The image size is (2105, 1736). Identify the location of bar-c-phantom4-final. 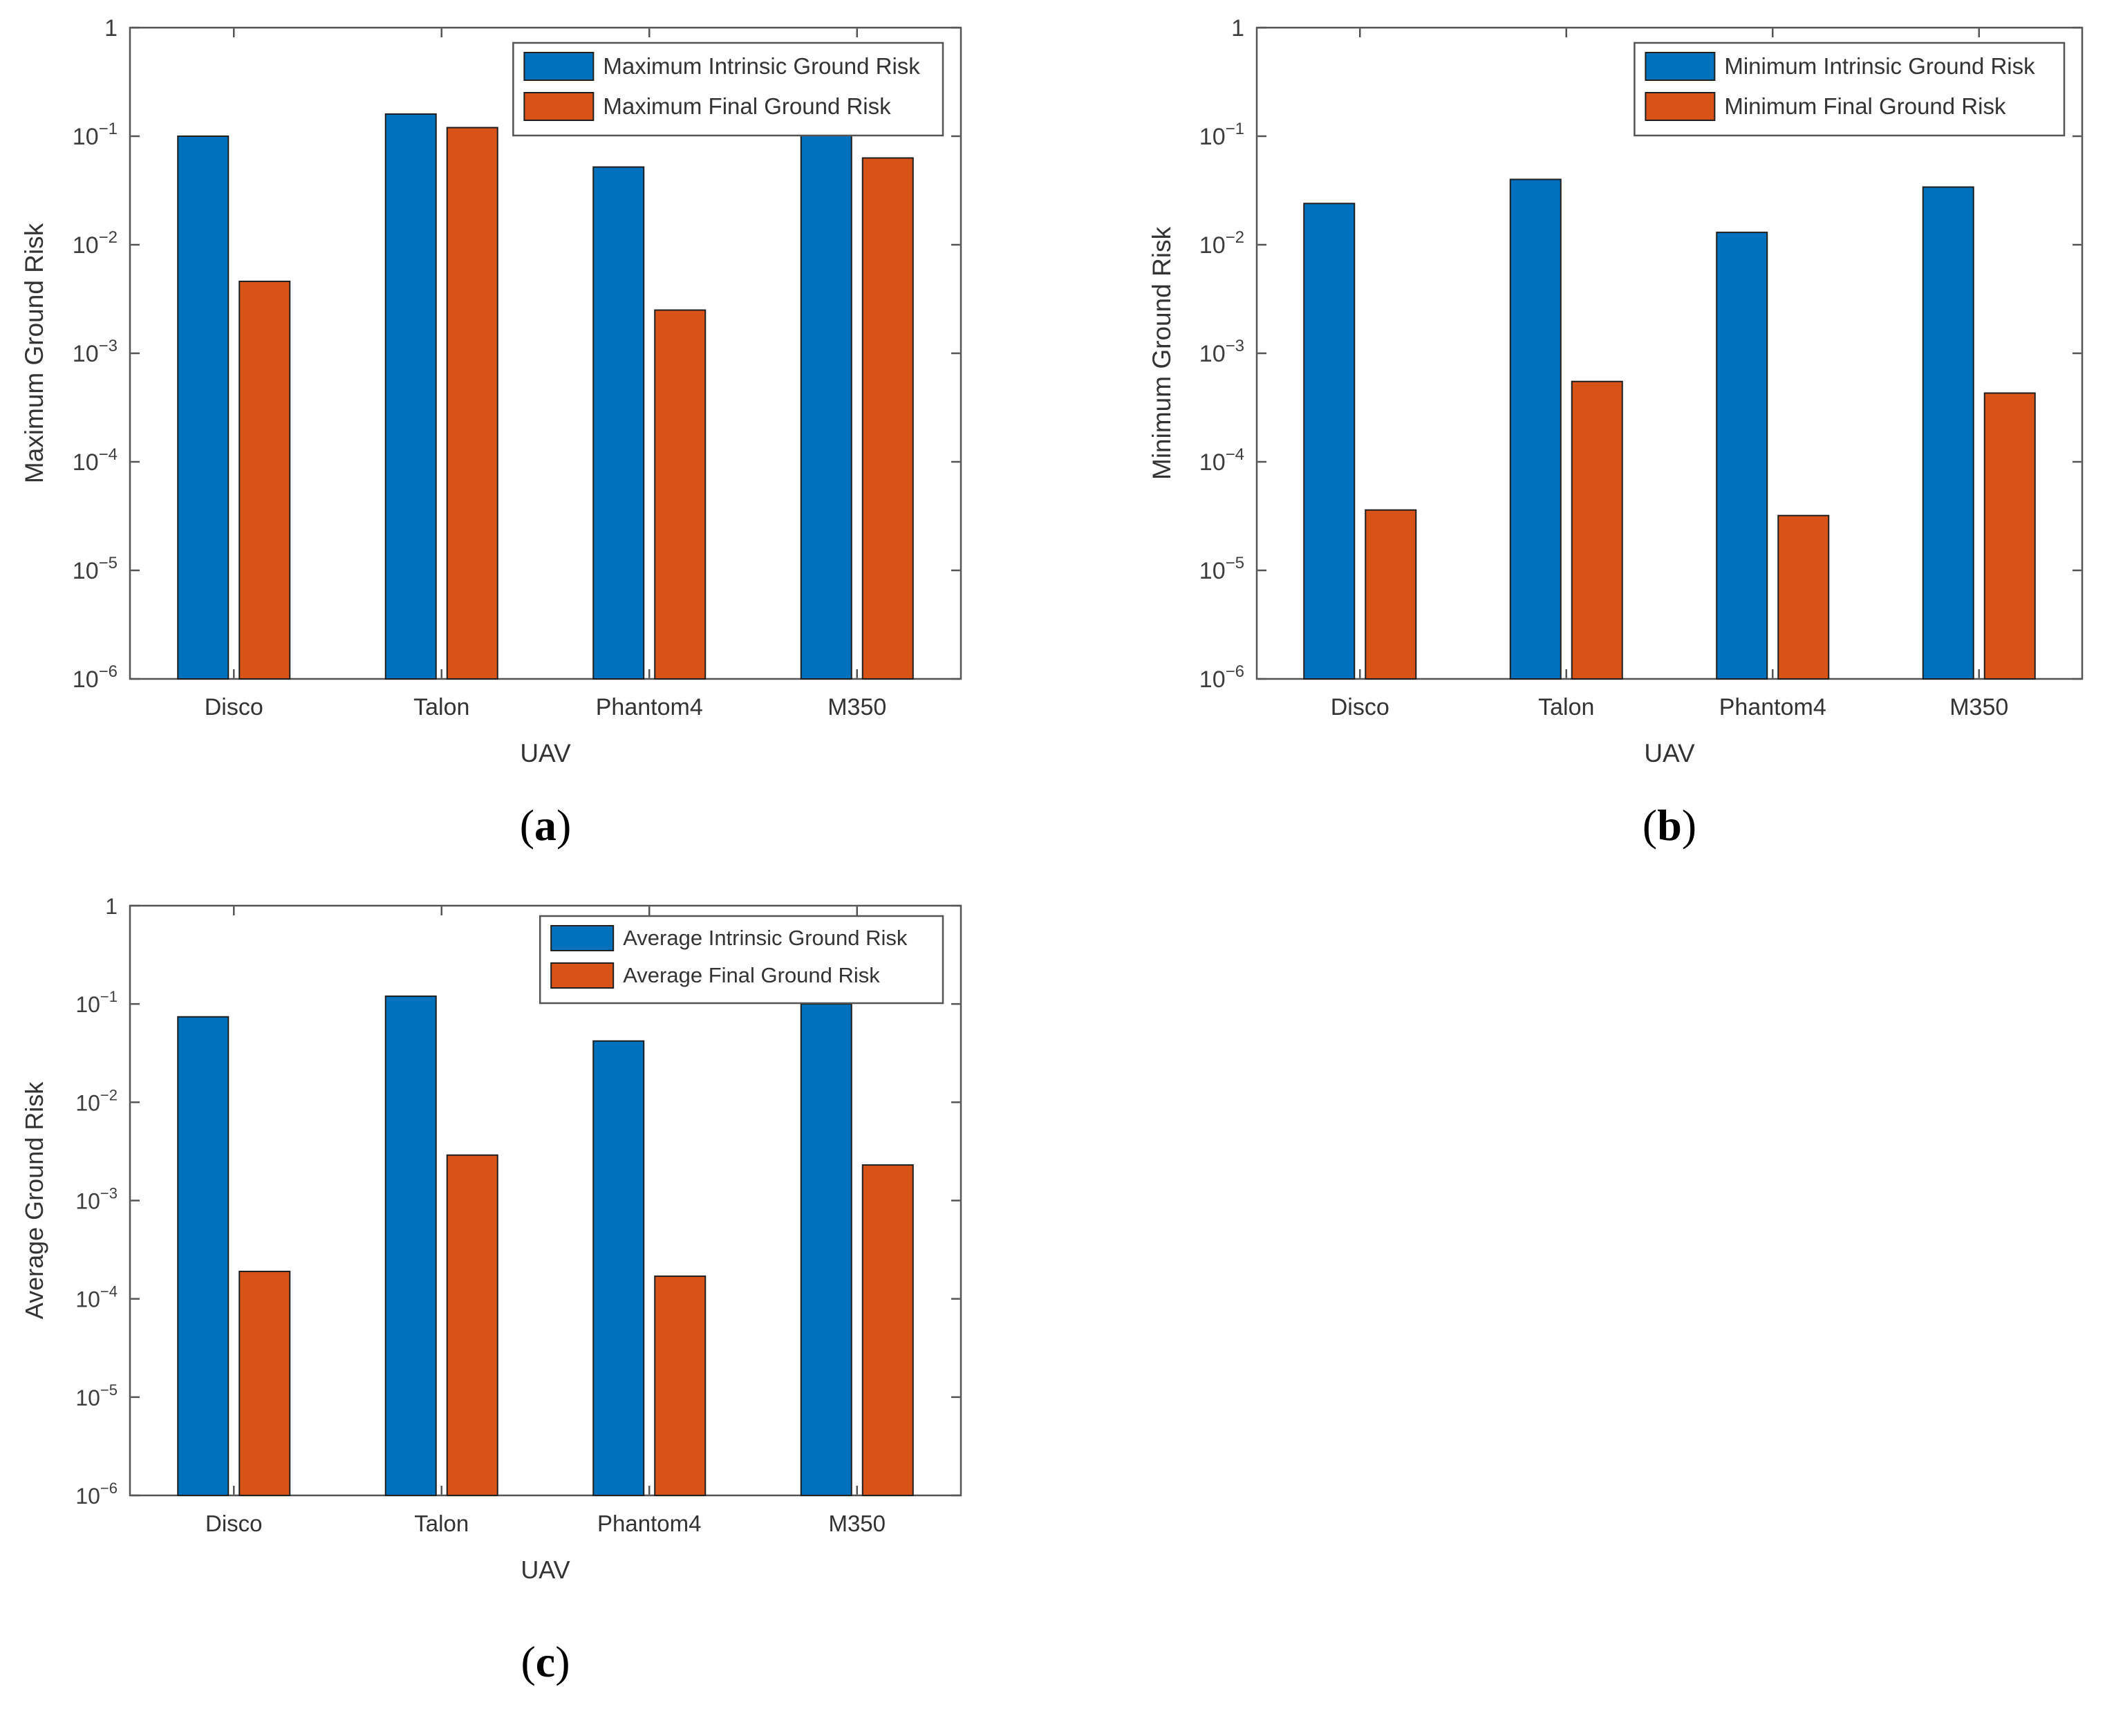
(680, 1386).